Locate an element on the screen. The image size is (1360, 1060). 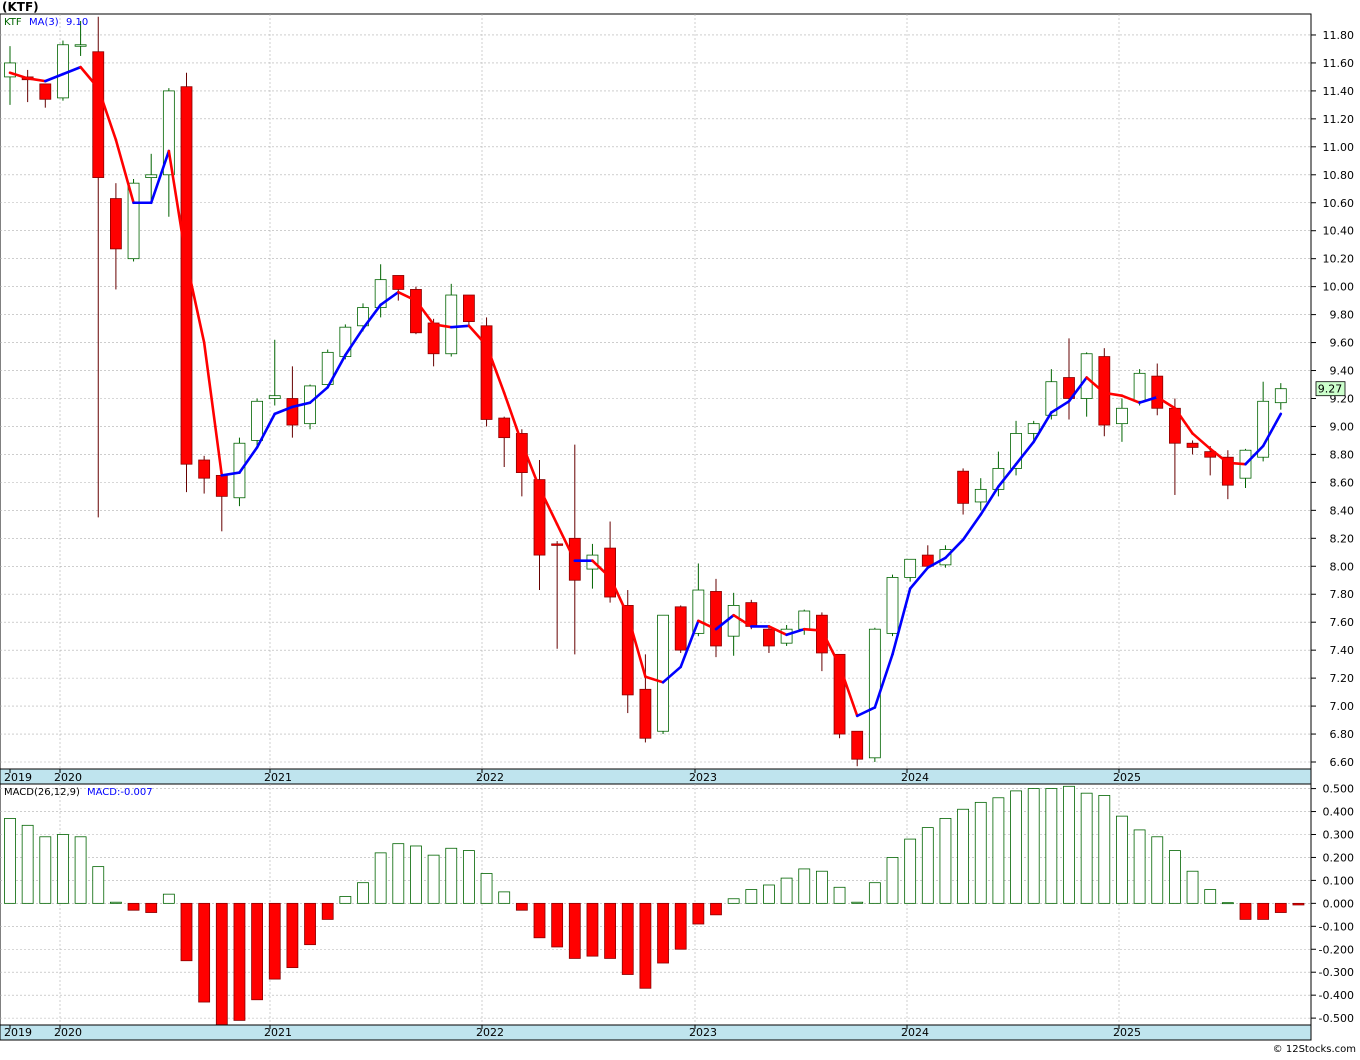
price-ytick-label: 8.40 is located at coordinates (1342, 510).